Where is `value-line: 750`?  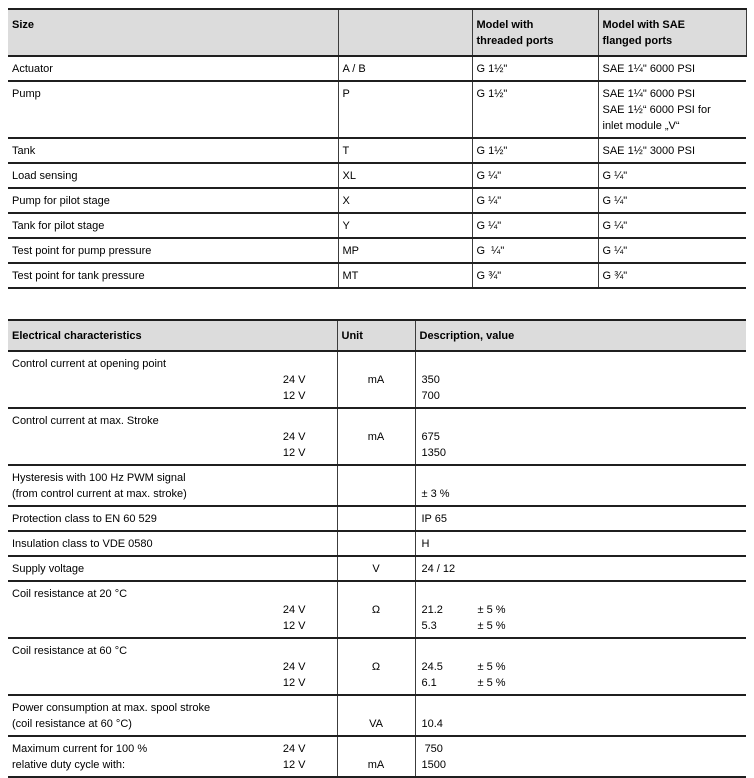 value-line: 750 is located at coordinates (582, 749).